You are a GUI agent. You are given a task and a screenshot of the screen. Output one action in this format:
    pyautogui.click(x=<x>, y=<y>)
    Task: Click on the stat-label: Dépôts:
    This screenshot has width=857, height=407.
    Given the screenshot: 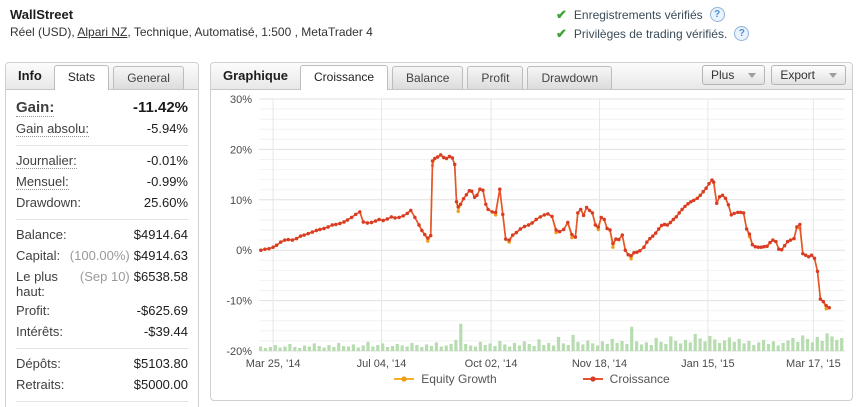 What is the action you would take?
    pyautogui.click(x=38, y=363)
    